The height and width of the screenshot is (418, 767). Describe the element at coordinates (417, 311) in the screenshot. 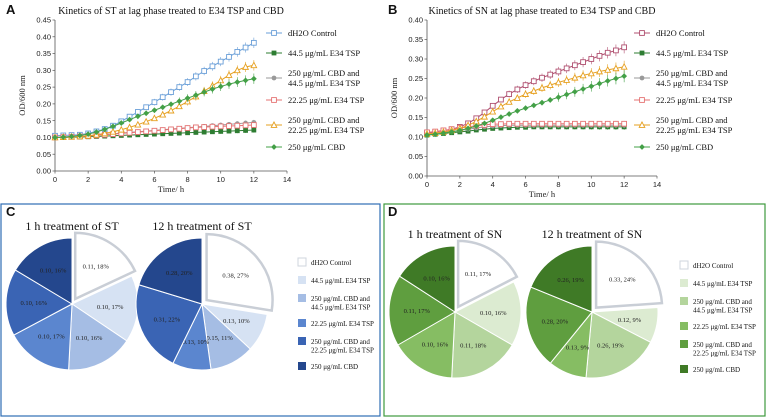

I see `slice-label: 0.11, 17%` at that location.